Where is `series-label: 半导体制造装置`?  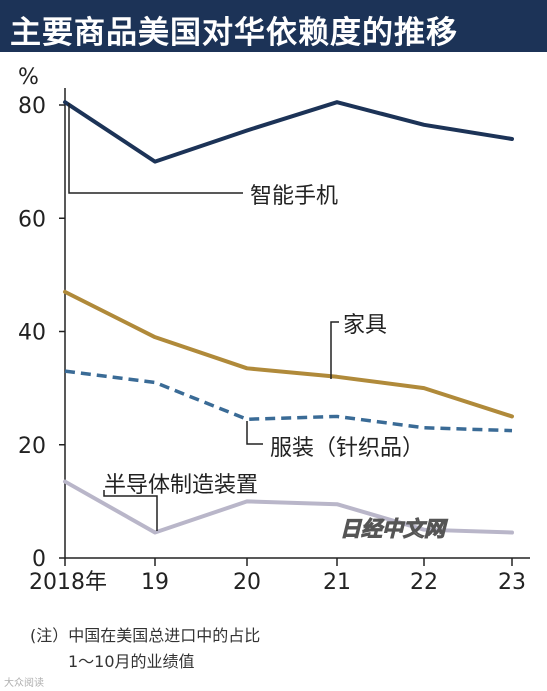
series-label: 半导体制造装置 is located at coordinates (181, 485).